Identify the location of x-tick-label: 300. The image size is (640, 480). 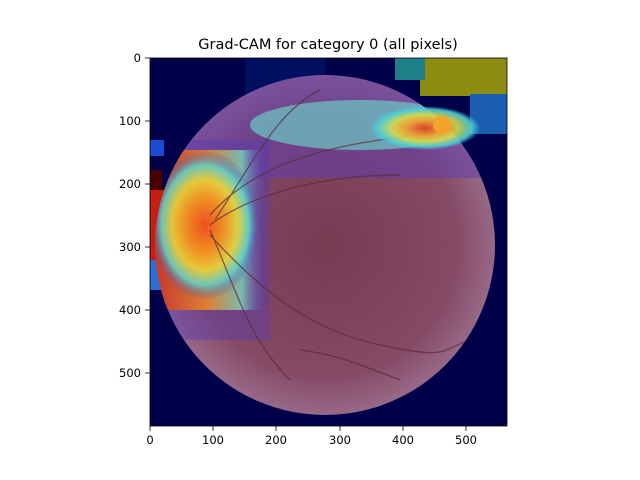
(340, 440).